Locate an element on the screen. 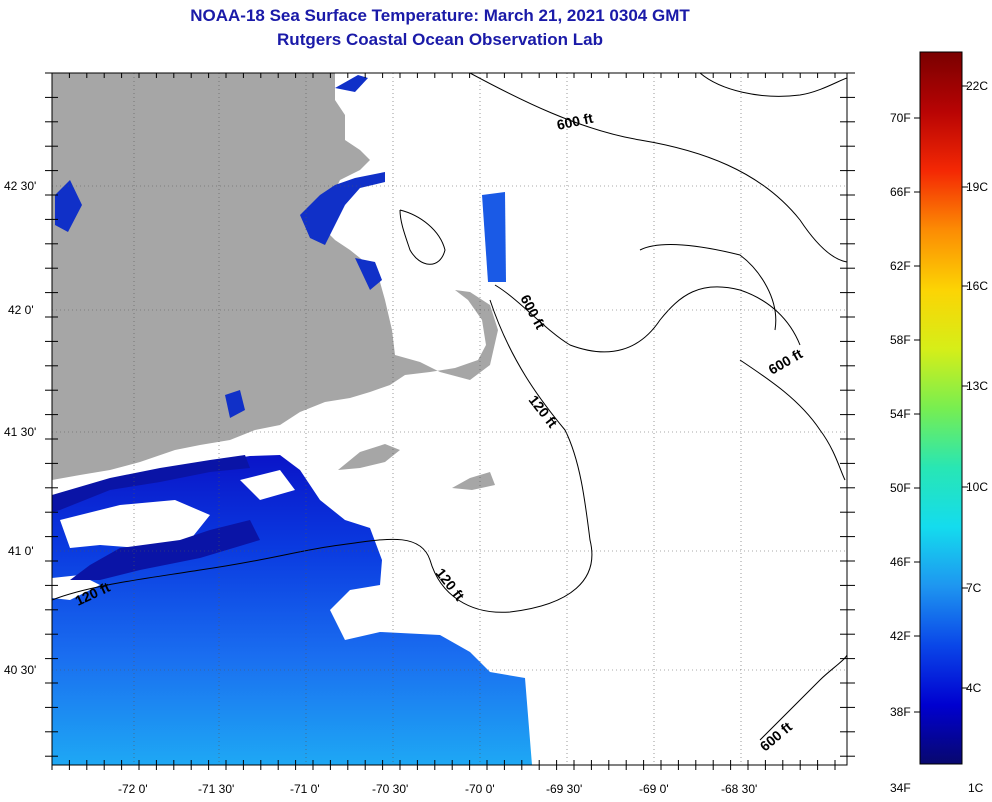 The width and height of the screenshot is (992, 802). colorbar-f-label: 62F is located at coordinates (900, 266).